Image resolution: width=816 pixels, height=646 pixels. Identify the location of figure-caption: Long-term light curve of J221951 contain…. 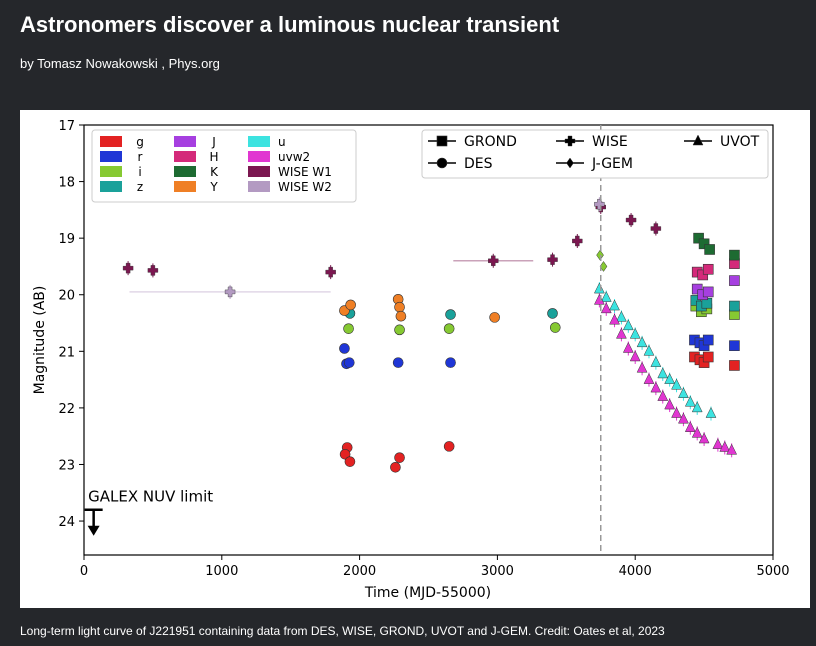
(342, 631).